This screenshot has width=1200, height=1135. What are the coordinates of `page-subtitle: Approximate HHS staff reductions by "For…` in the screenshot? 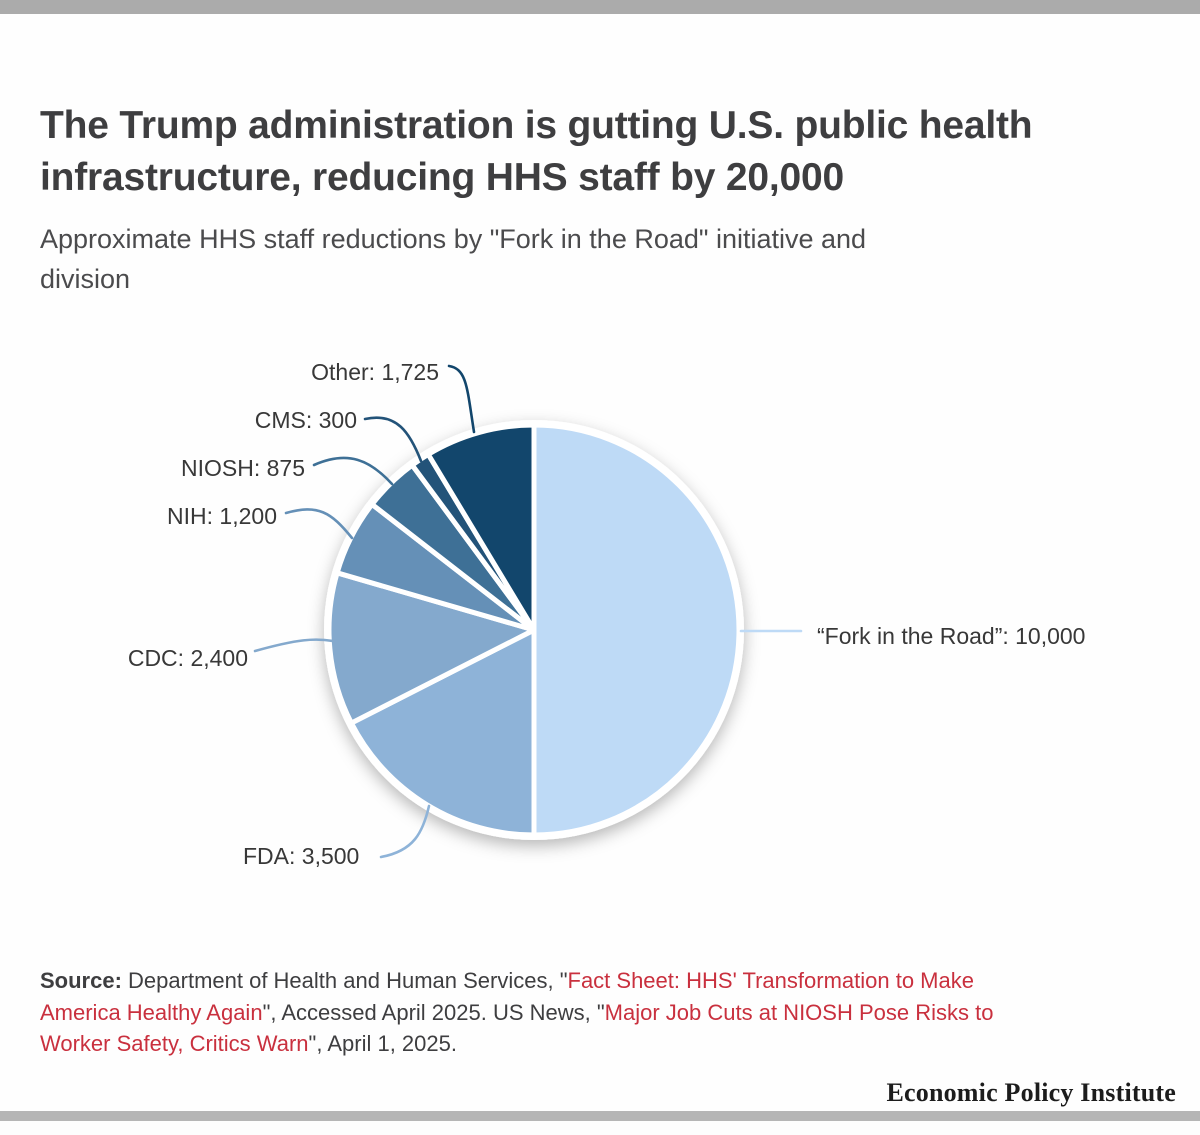 It's located at (453, 259).